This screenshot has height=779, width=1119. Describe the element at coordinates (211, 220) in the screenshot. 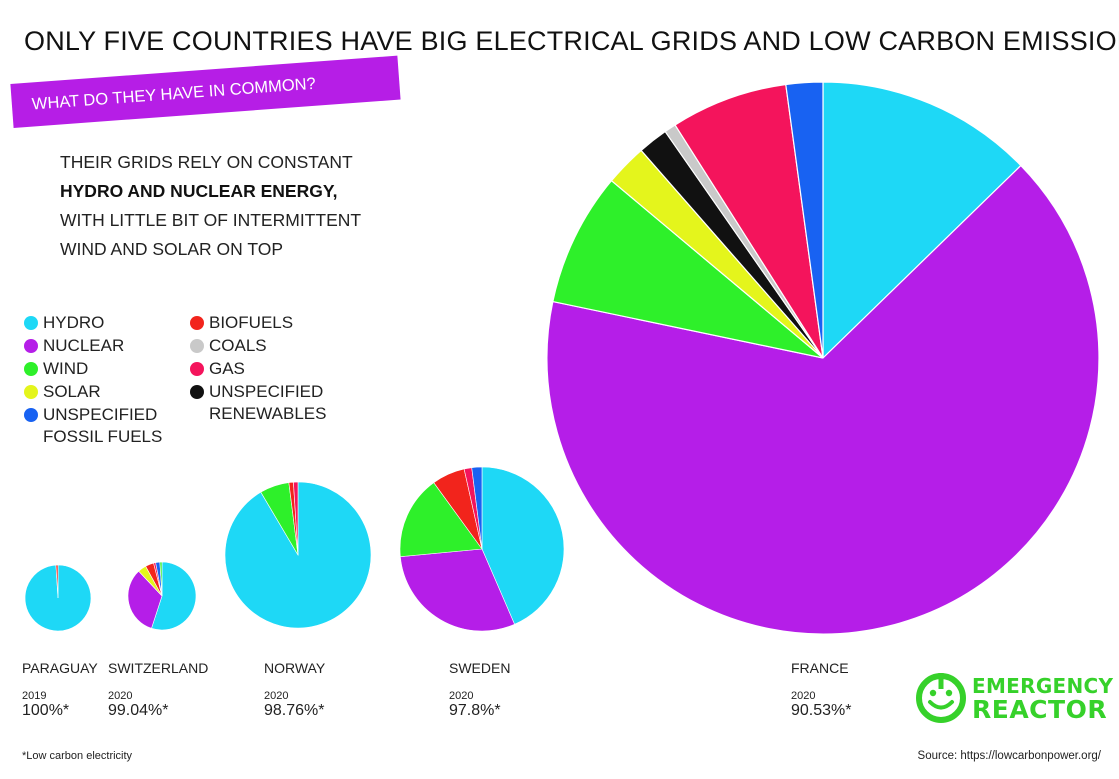

I see `subtext-line-3: WITH LITTLE BIT OF INTERMITTENT` at that location.